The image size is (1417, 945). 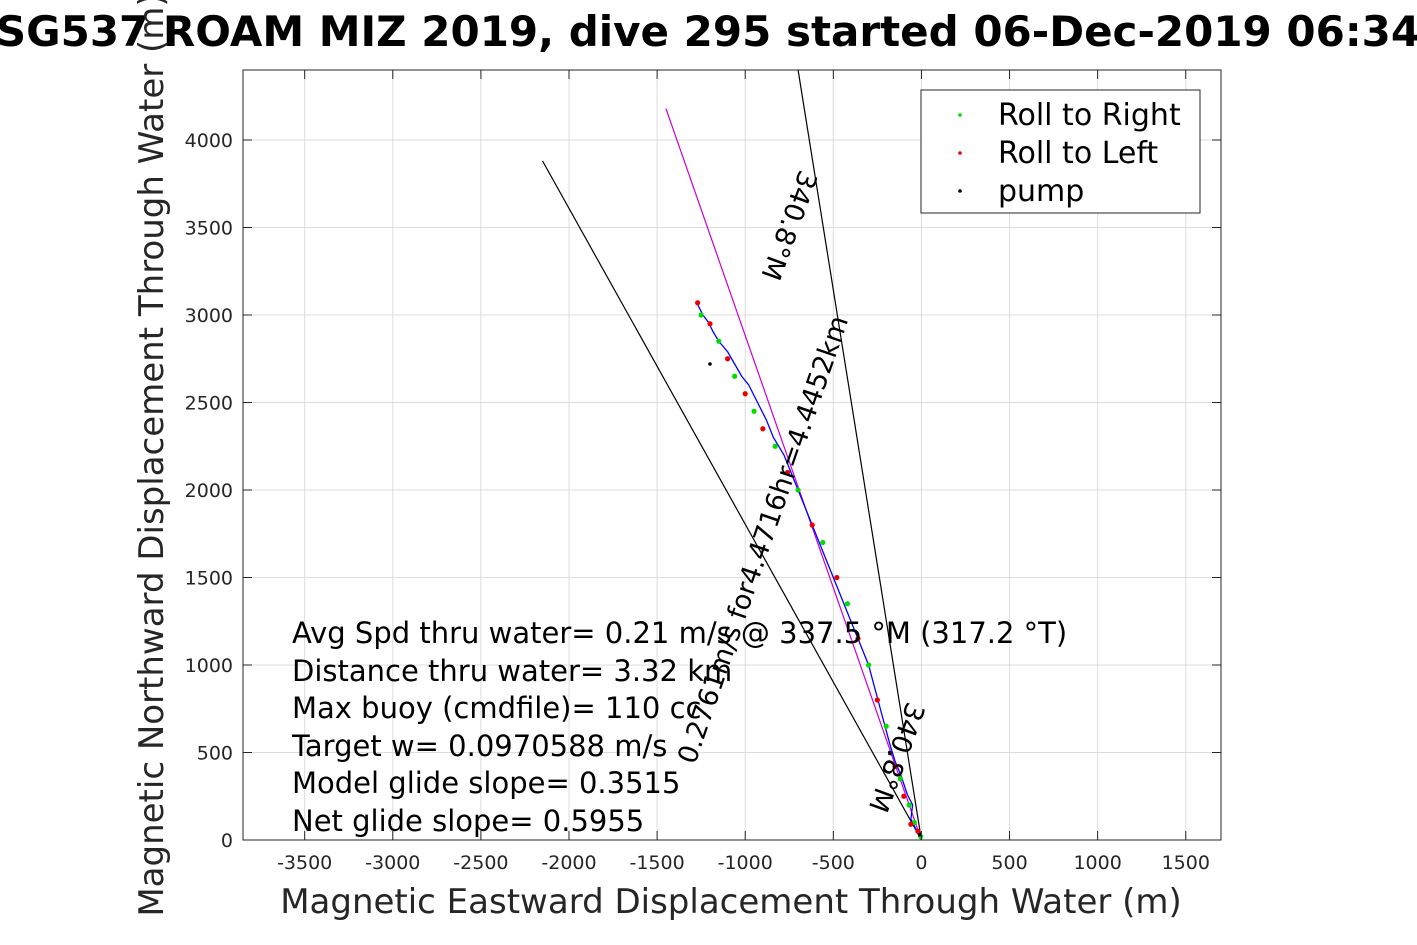 I want to click on legend-box, so click(x=1060, y=151).